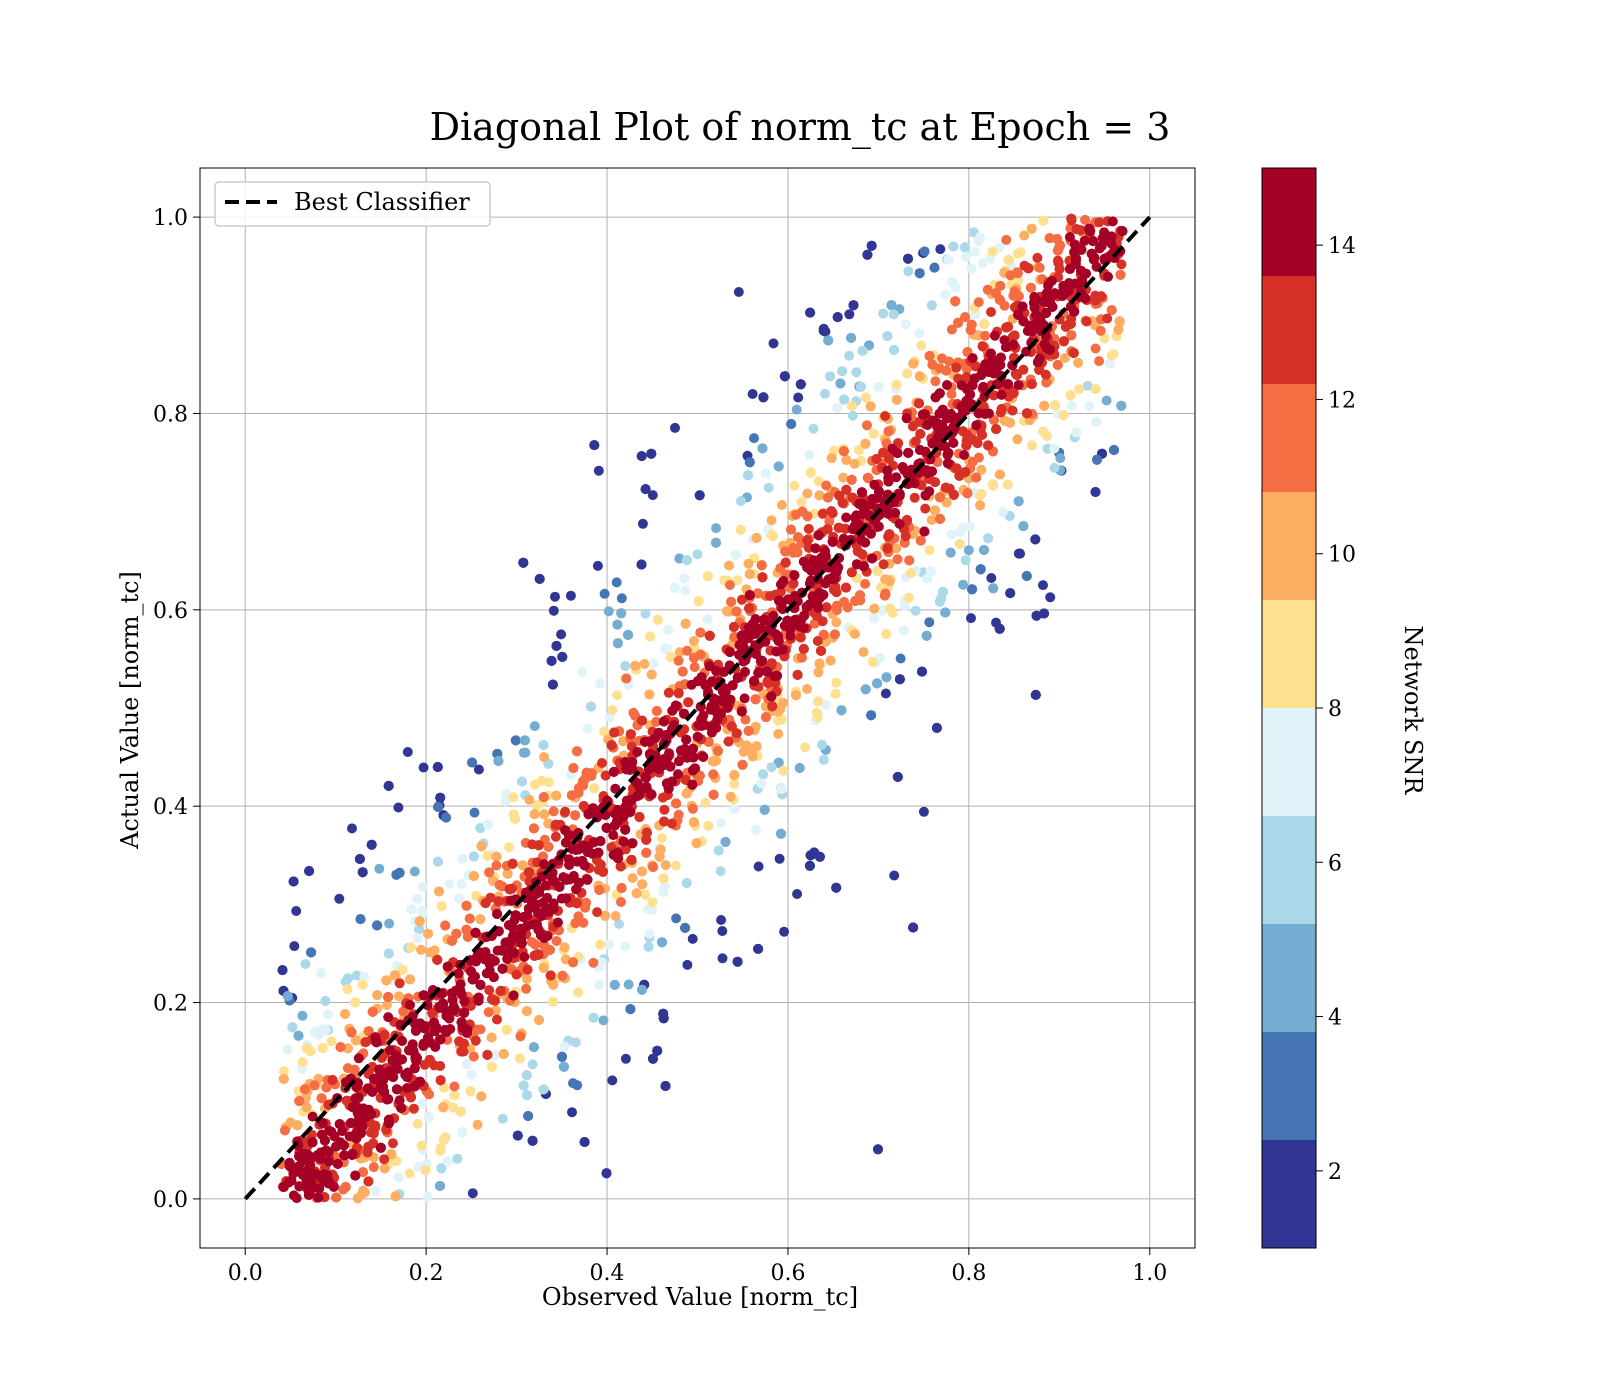 This screenshot has height=1400, width=1600. What do you see at coordinates (800, 127) in the screenshot?
I see `chart-title: Diagonal Plot of norm_tc at Epoch = 3` at bounding box center [800, 127].